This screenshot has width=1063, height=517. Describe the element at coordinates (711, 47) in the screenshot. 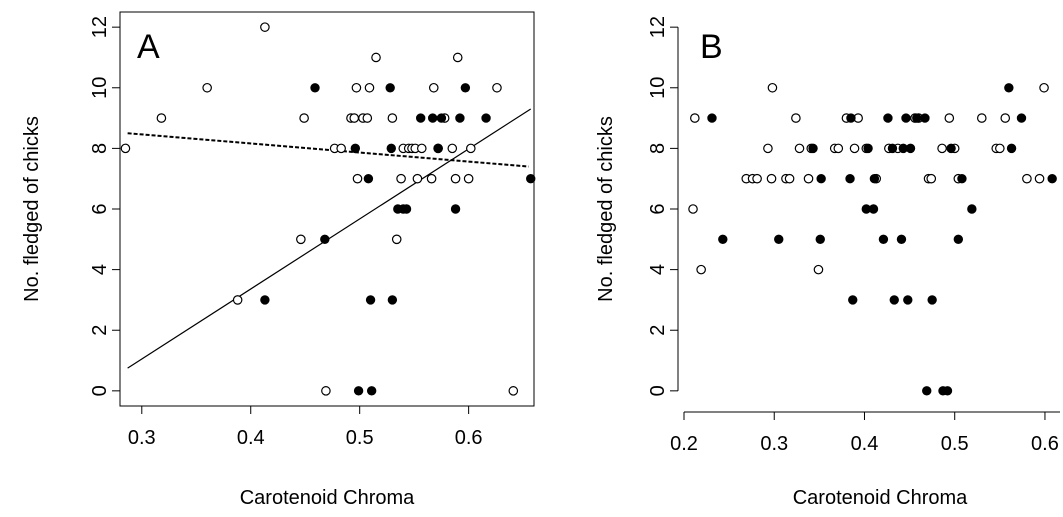

I see `panel-label: B` at that location.